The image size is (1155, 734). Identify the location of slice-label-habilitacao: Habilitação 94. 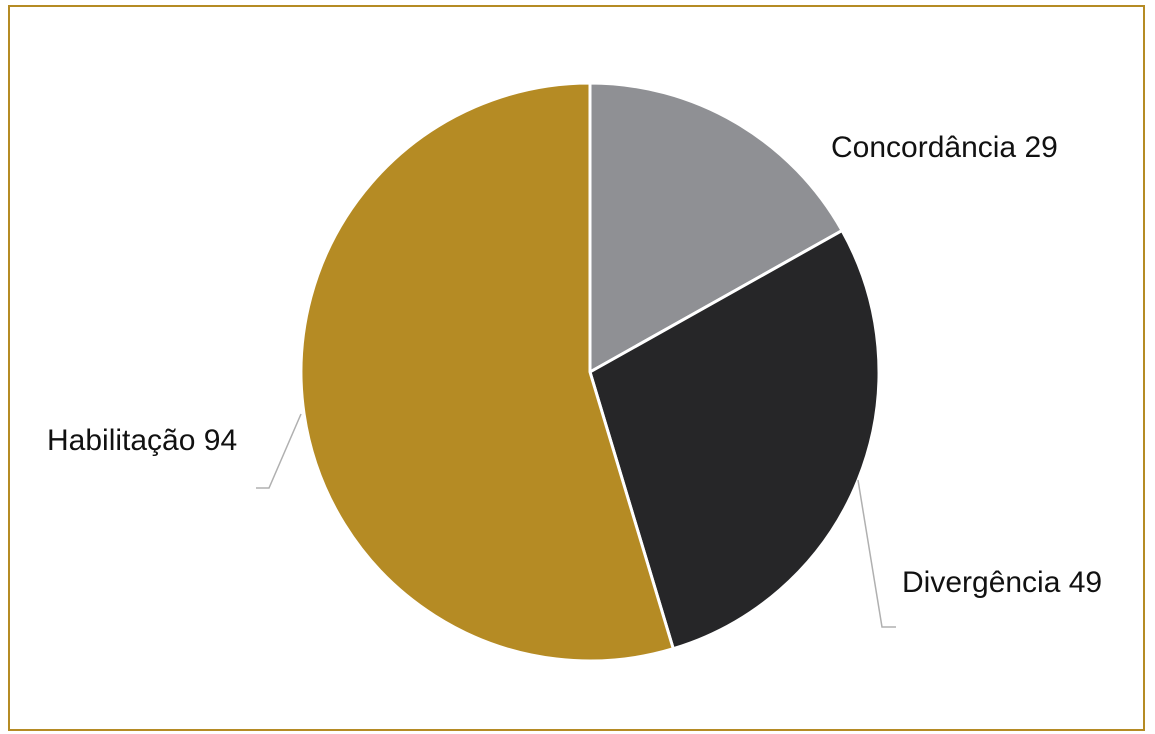
(142, 440).